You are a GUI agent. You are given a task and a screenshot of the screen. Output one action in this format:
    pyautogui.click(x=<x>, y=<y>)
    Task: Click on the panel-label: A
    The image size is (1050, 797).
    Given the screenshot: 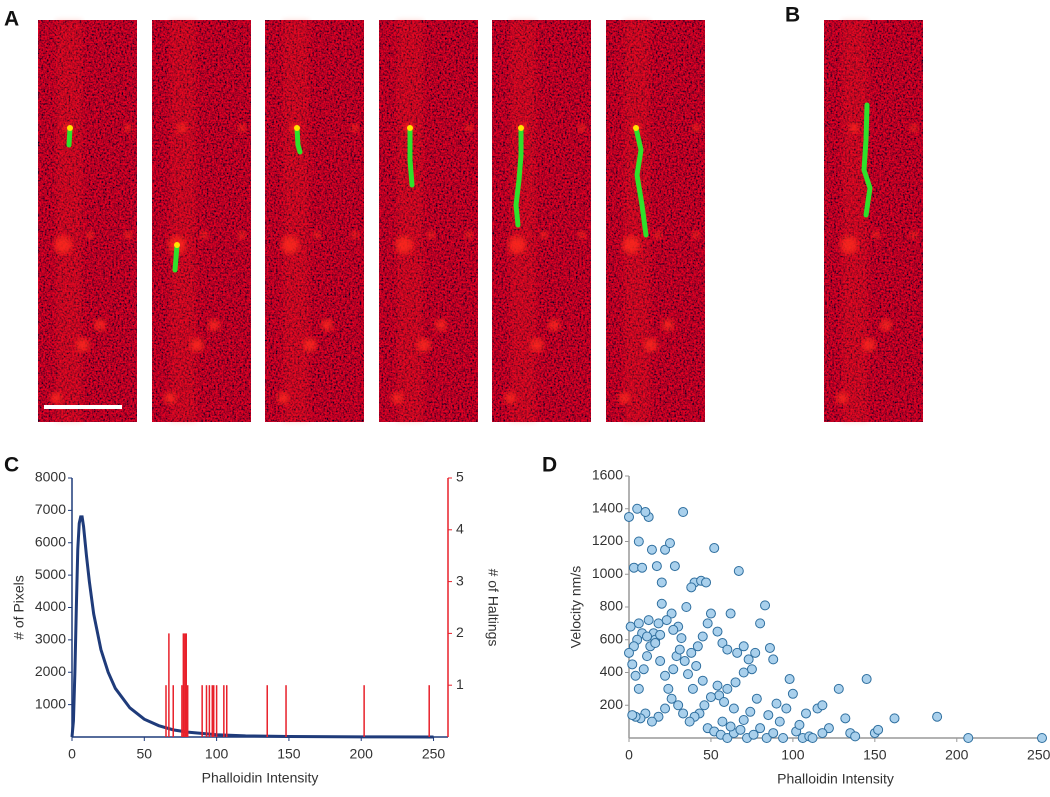 What is the action you would take?
    pyautogui.click(x=11, y=19)
    